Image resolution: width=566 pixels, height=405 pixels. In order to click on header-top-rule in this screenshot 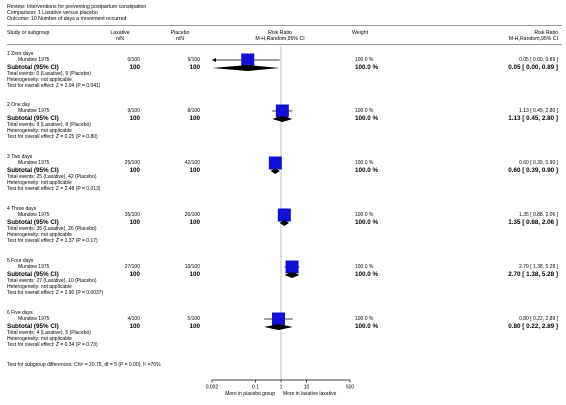, I will do `click(284, 25)`.